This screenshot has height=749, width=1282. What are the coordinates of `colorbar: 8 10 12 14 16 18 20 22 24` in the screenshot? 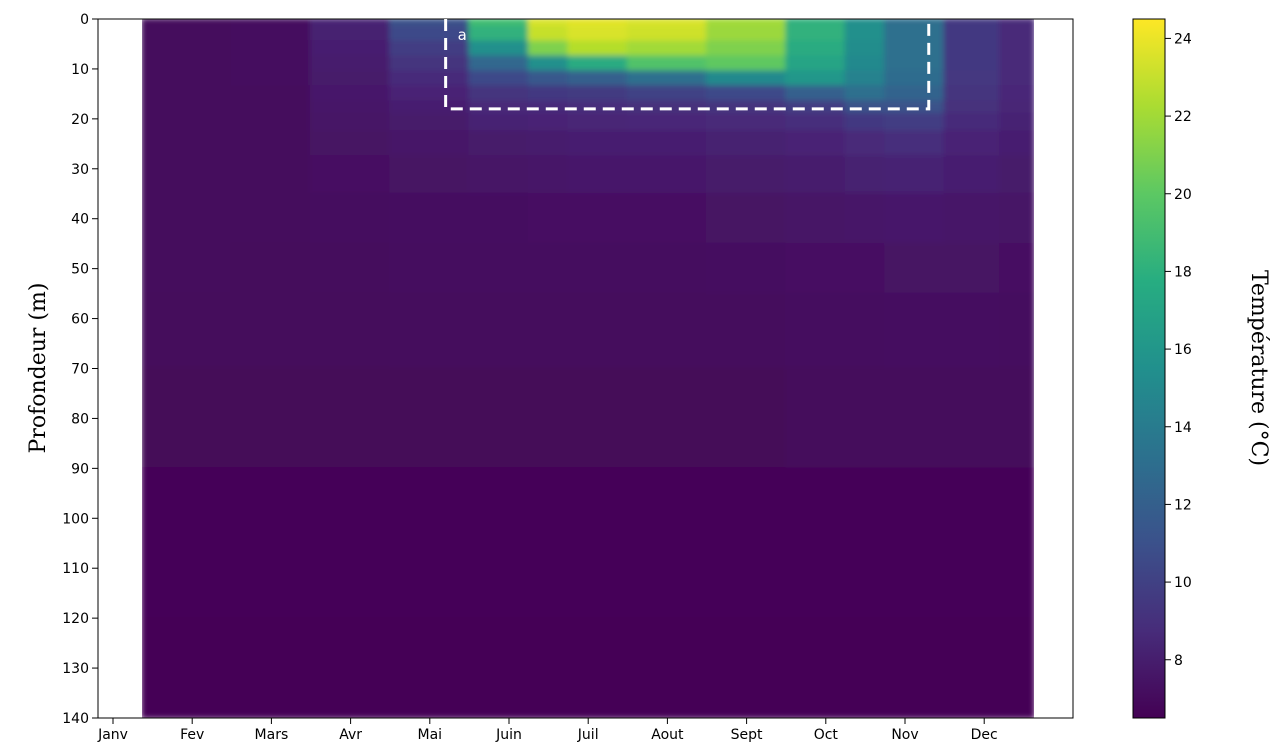 It's located at (1162, 368).